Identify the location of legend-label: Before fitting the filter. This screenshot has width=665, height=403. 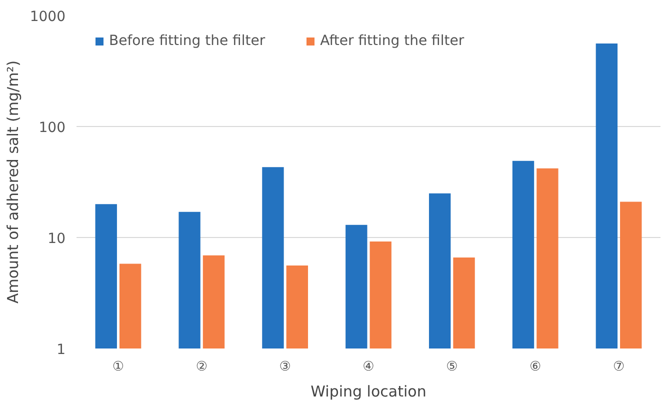
(187, 41).